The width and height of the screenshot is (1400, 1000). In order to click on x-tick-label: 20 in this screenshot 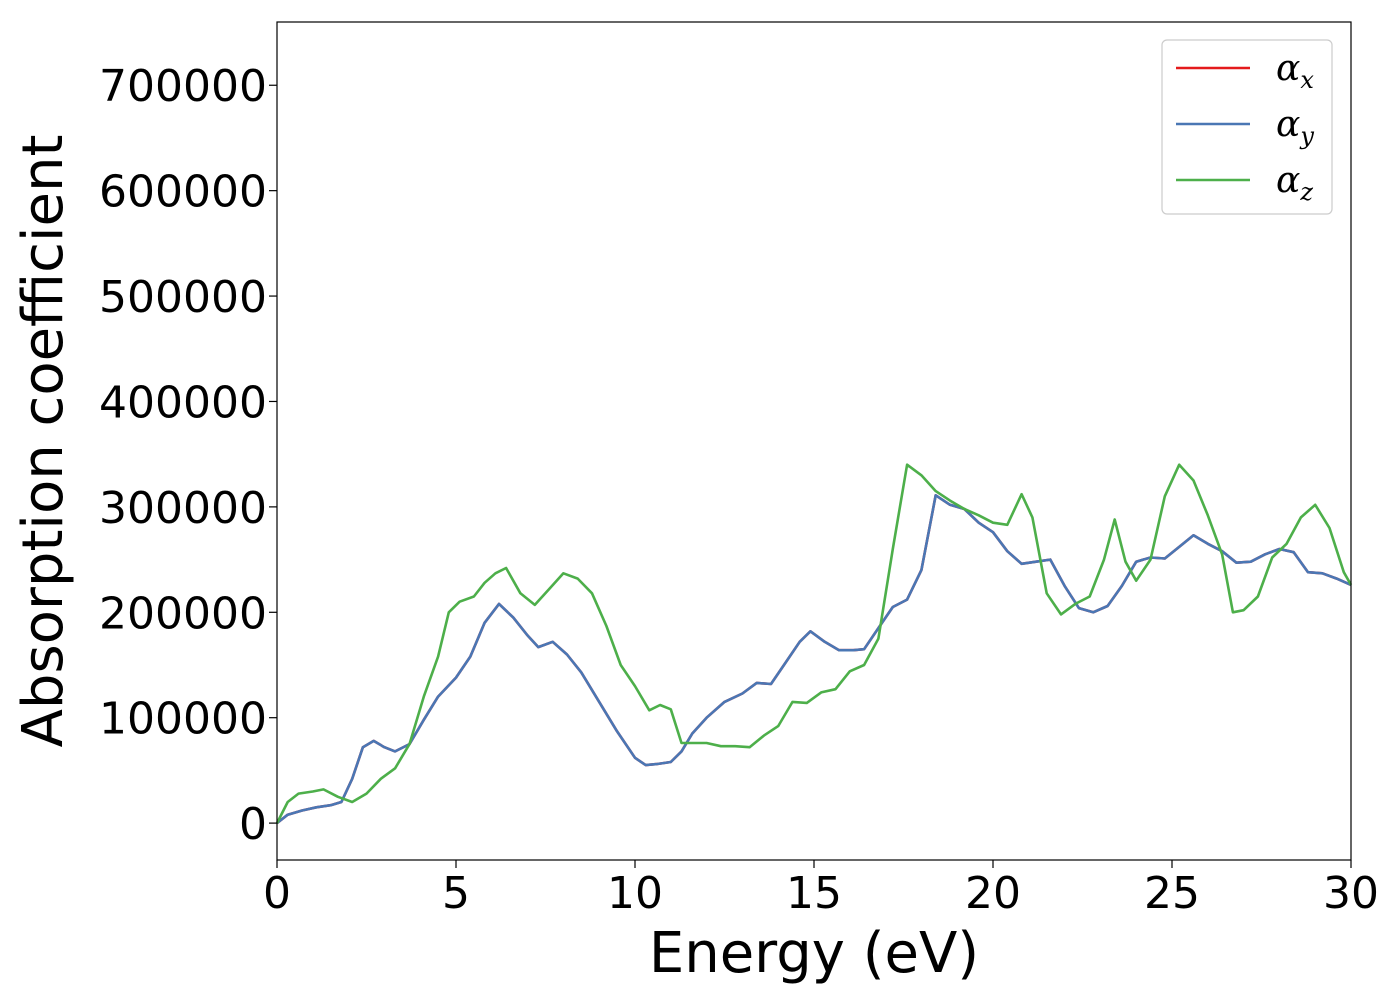, I will do `click(993, 893)`.